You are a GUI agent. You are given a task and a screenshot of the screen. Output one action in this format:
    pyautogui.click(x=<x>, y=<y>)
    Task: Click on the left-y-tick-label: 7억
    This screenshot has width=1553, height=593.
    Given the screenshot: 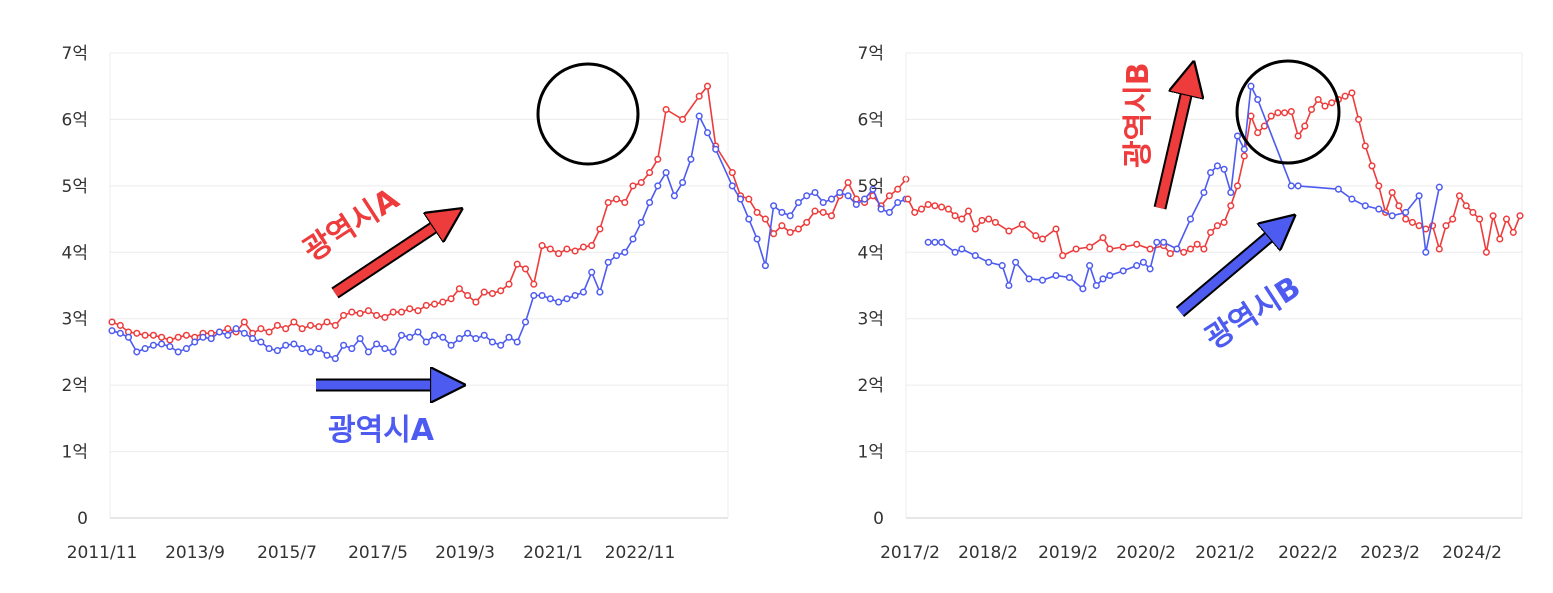 What is the action you would take?
    pyautogui.click(x=75, y=54)
    